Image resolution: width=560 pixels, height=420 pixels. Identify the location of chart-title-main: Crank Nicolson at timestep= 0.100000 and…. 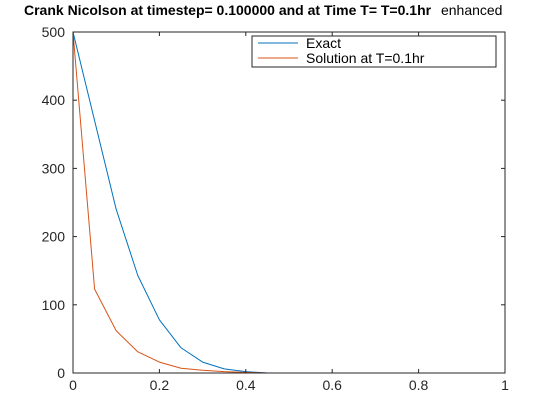
(228, 10).